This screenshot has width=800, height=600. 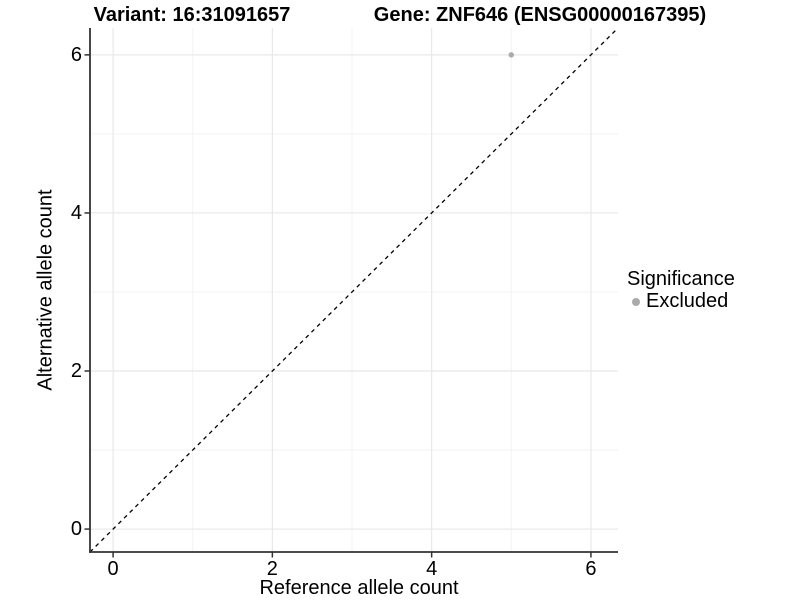 I want to click on y-tick-label: 6, so click(x=76, y=54).